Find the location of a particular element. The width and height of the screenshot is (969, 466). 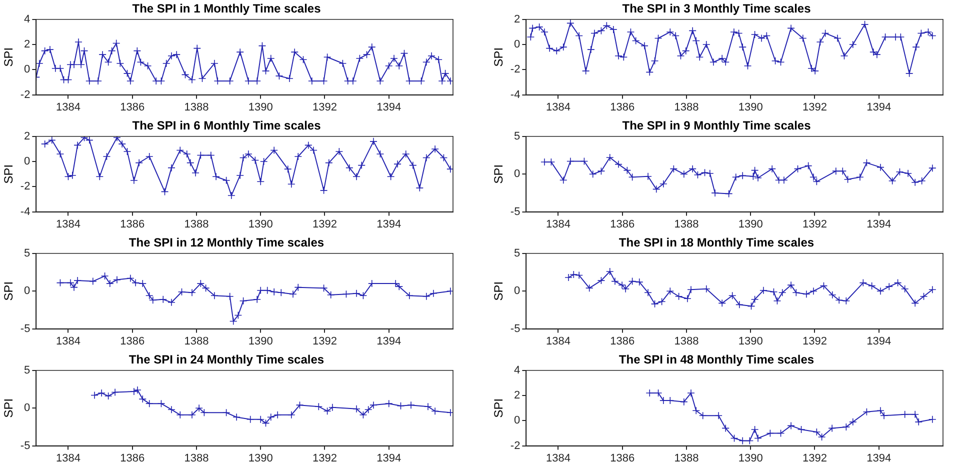

y-tick-label: 0 is located at coordinates (517, 44).